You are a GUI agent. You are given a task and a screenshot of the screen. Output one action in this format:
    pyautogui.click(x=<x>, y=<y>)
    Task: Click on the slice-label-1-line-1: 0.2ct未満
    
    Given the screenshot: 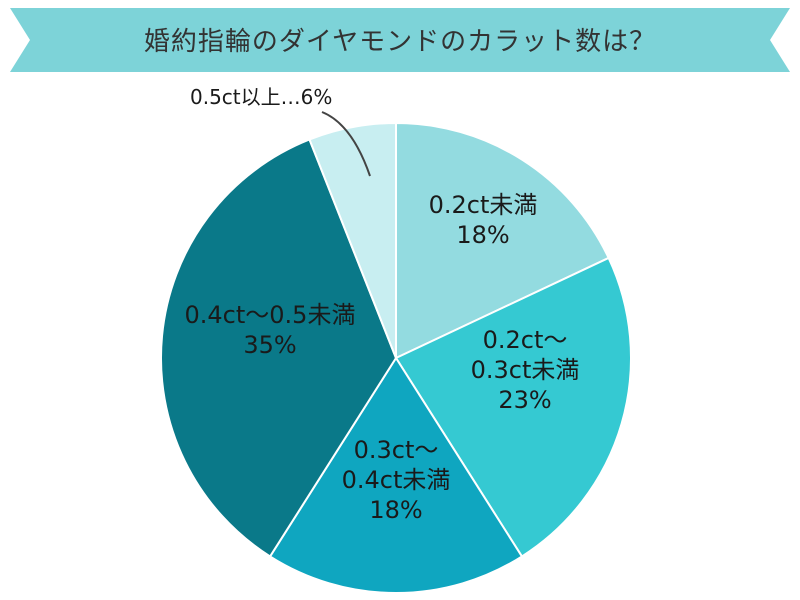 What is the action you would take?
    pyautogui.click(x=483, y=205)
    